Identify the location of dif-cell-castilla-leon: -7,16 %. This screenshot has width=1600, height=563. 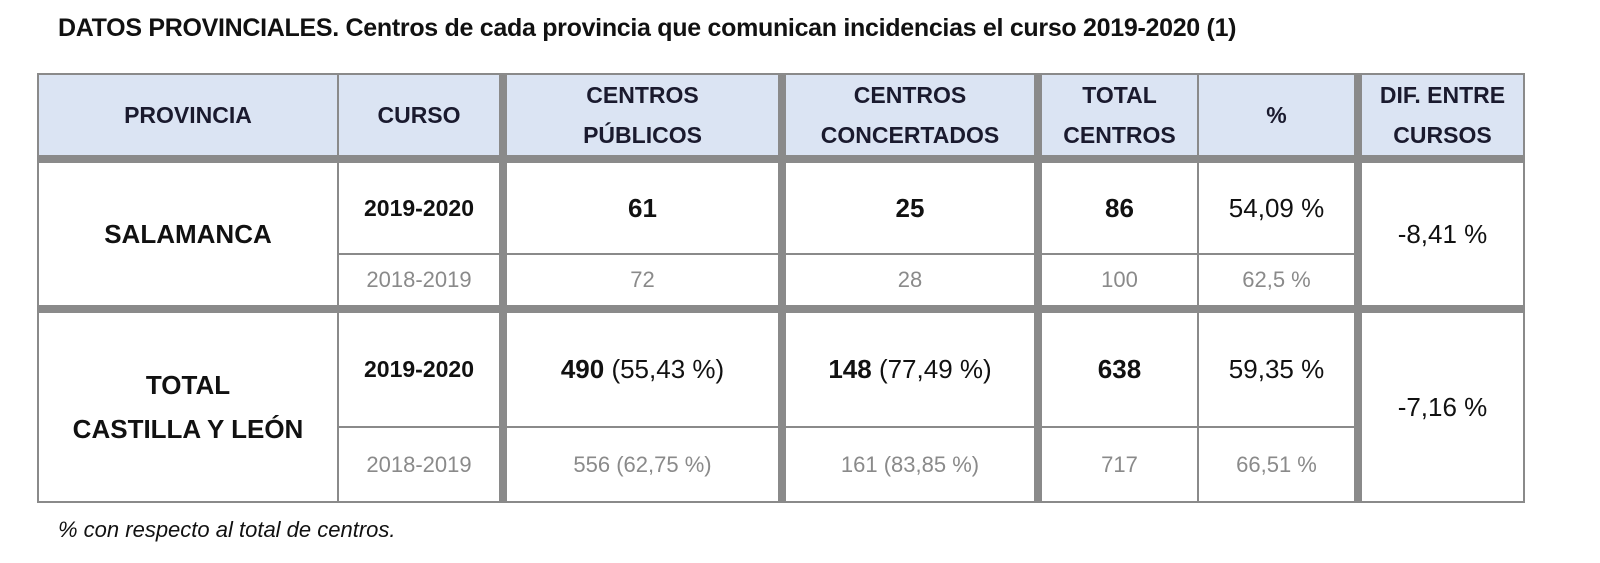
(1439, 405).